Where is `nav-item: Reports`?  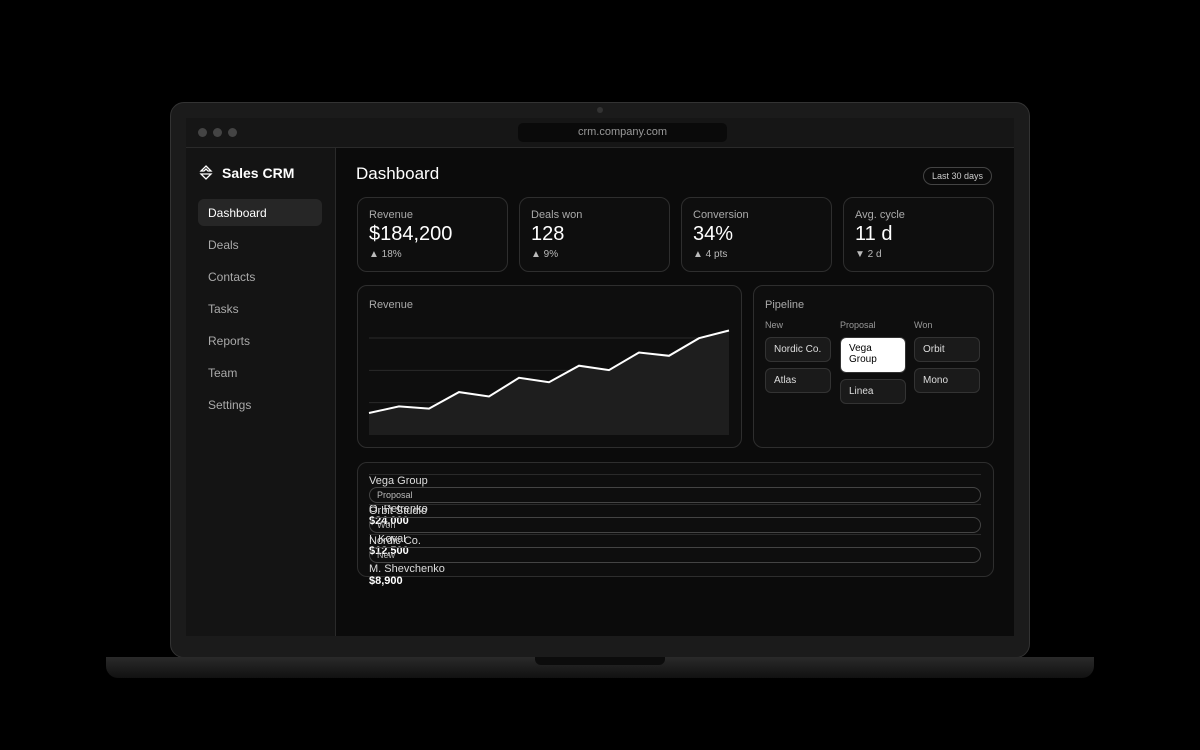
nav-item: Reports is located at coordinates (229, 341).